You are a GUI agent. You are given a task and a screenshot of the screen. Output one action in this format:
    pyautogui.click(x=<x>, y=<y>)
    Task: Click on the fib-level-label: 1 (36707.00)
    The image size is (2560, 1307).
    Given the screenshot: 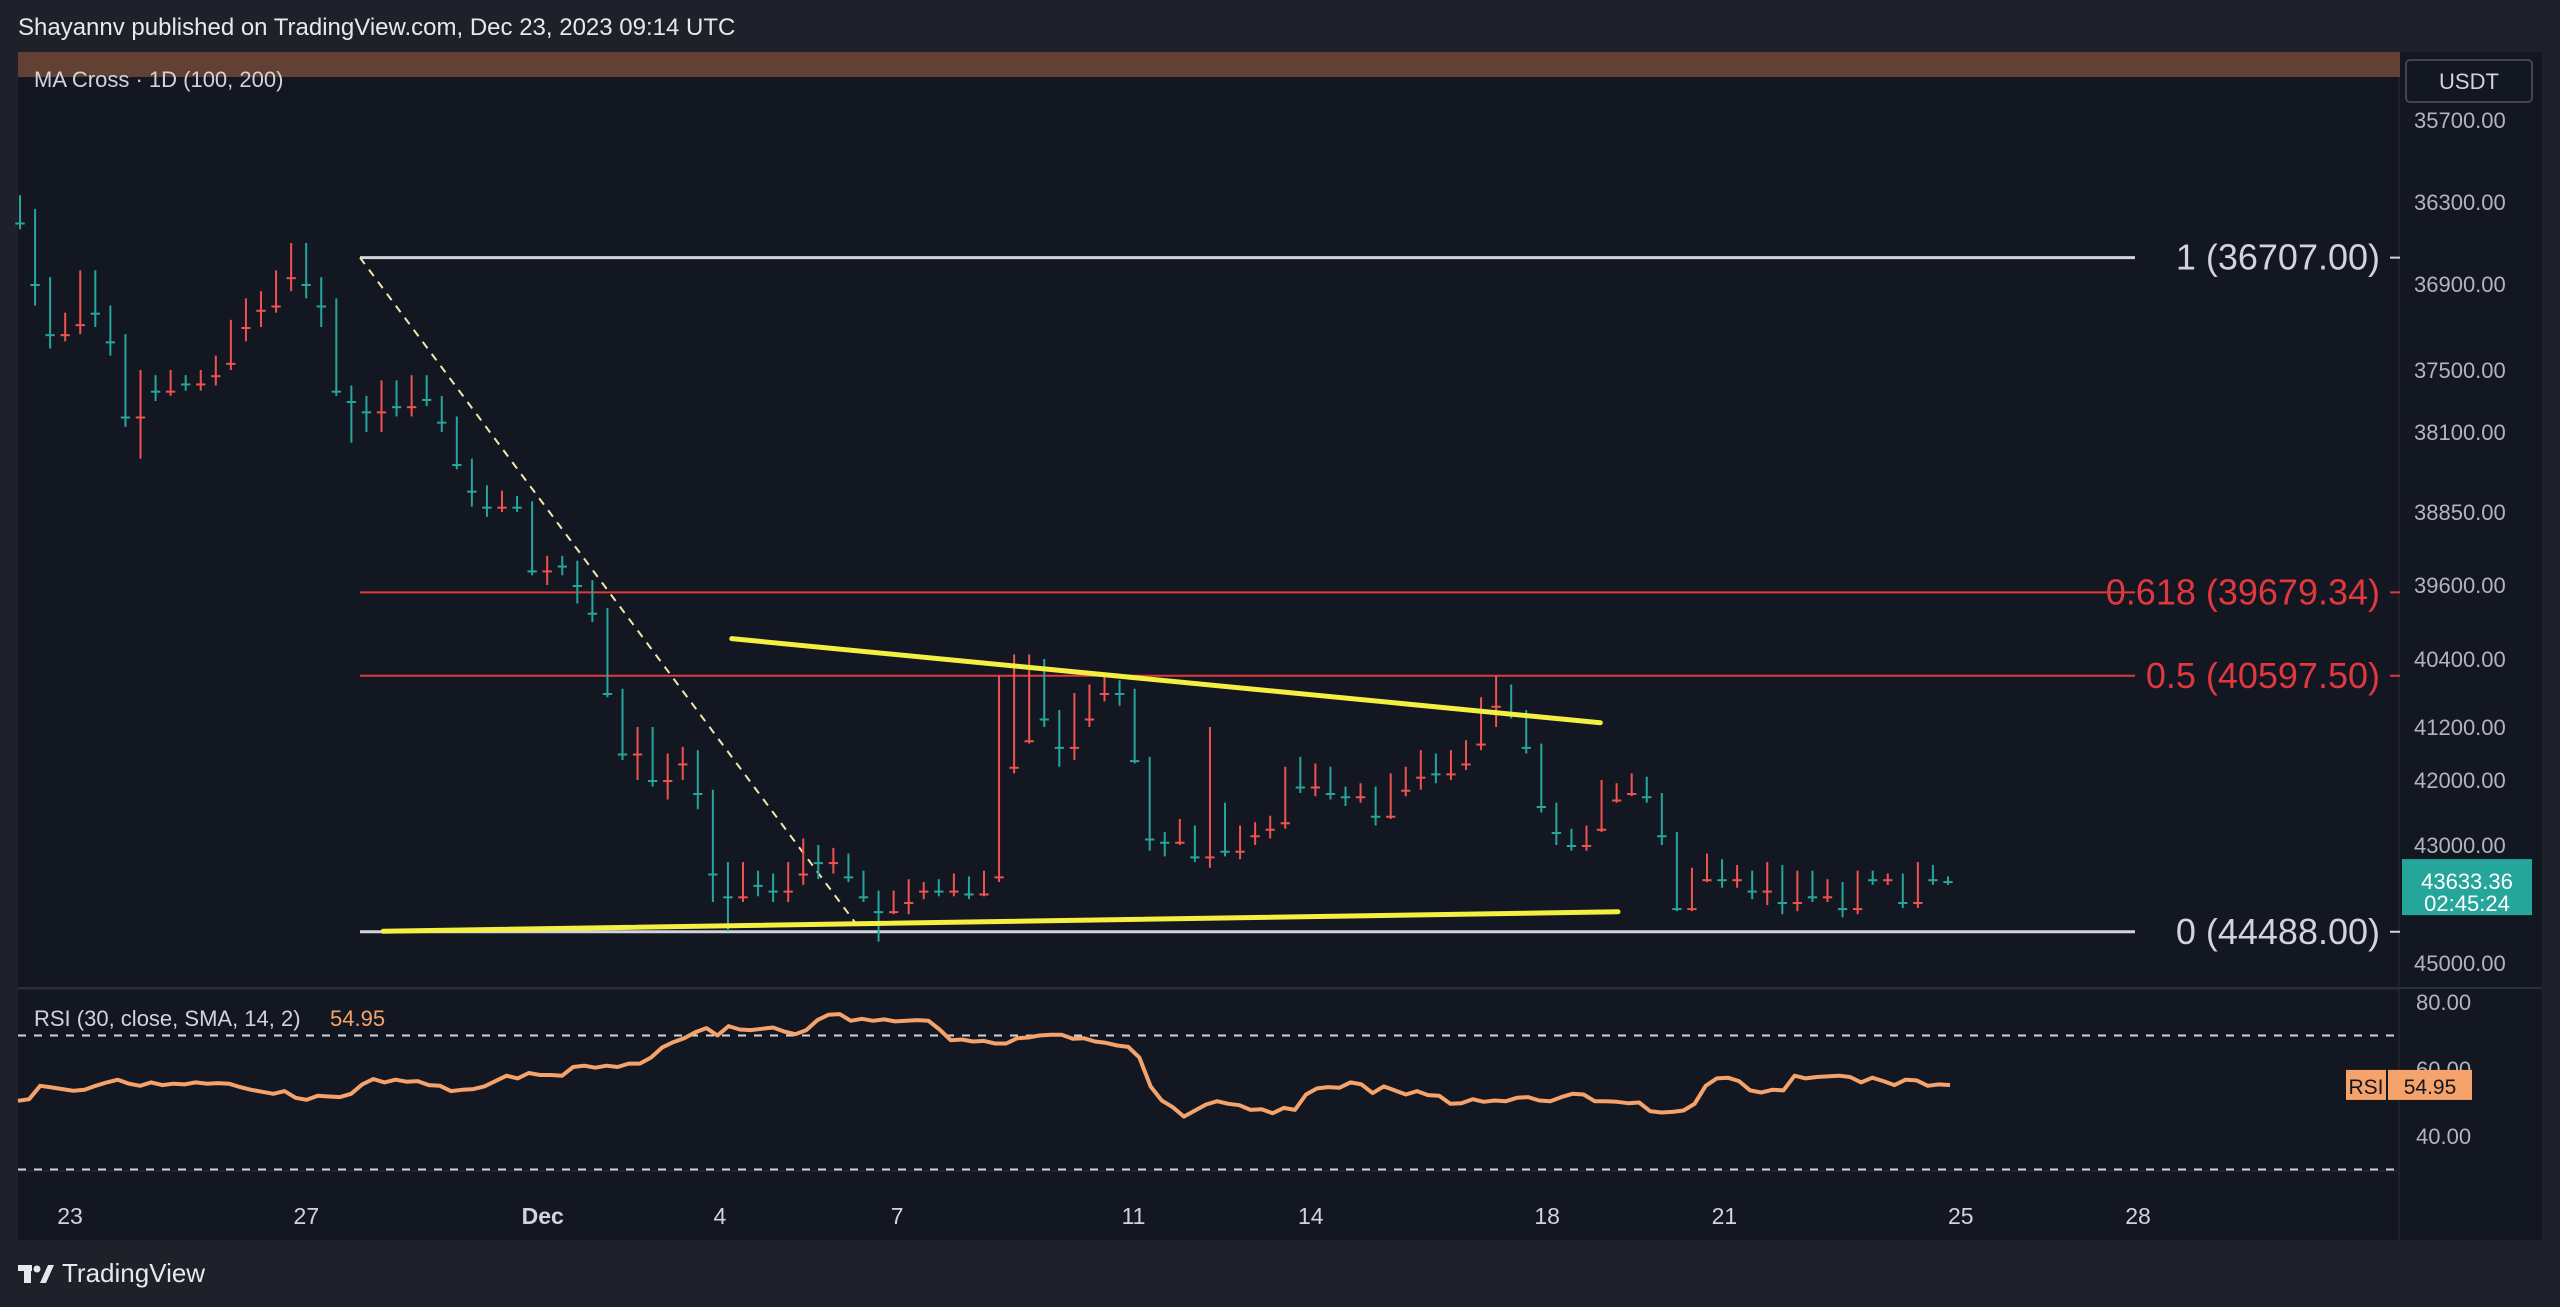 What is the action you would take?
    pyautogui.click(x=2278, y=257)
    